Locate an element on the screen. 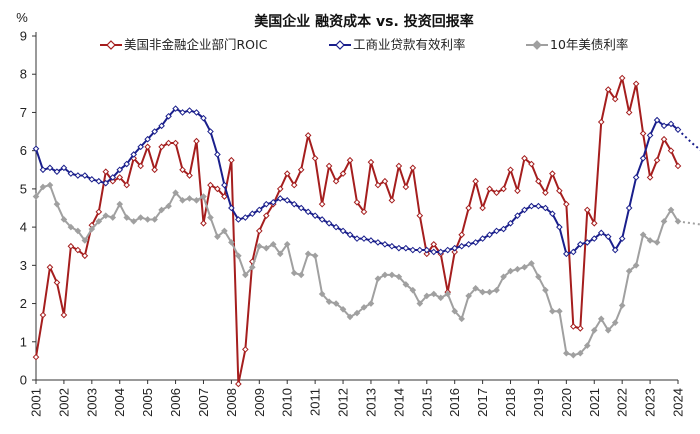  x-tick-label: 2017 is located at coordinates (482, 402).